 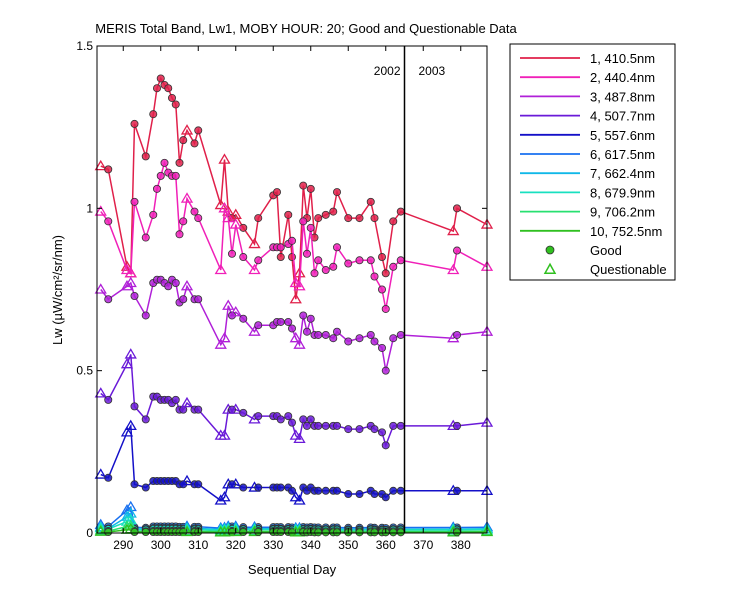 What do you see at coordinates (236, 545) in the screenshot?
I see `x-tick-label: 320` at bounding box center [236, 545].